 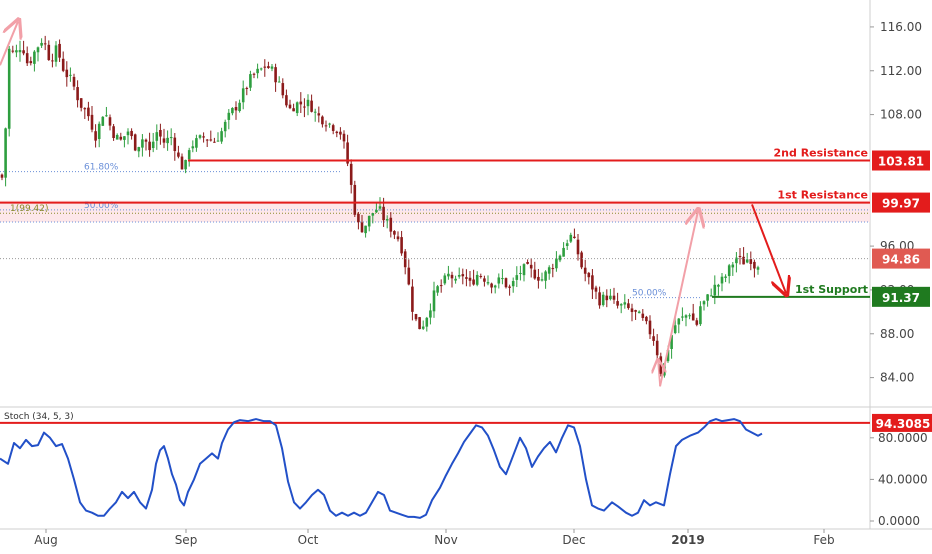 I want to click on level-name: 2nd Resistance, so click(x=821, y=153).